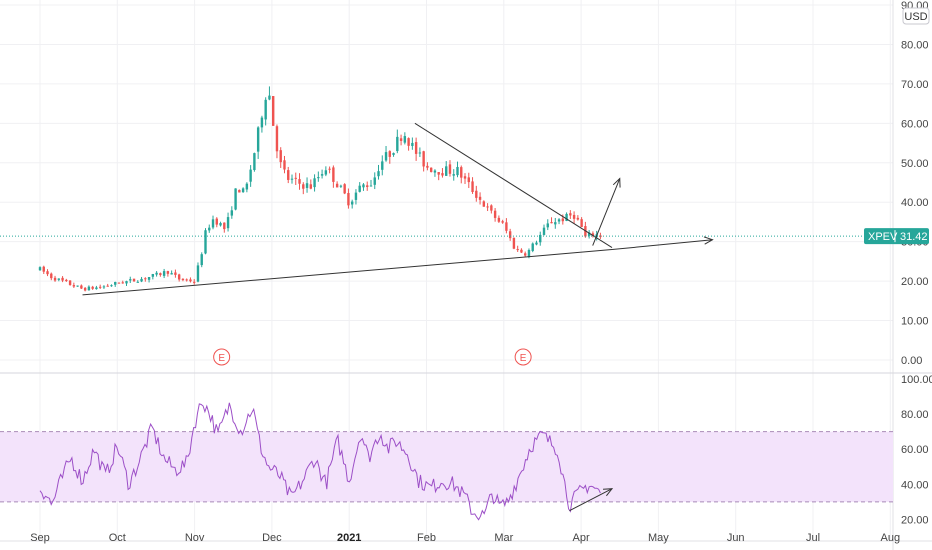 This screenshot has height=550, width=932. What do you see at coordinates (465, 538) in the screenshot?
I see `time-axis: Sep Oct Nov Dec 2021 Feb Mar Apr May Jun Jul Aug` at bounding box center [465, 538].